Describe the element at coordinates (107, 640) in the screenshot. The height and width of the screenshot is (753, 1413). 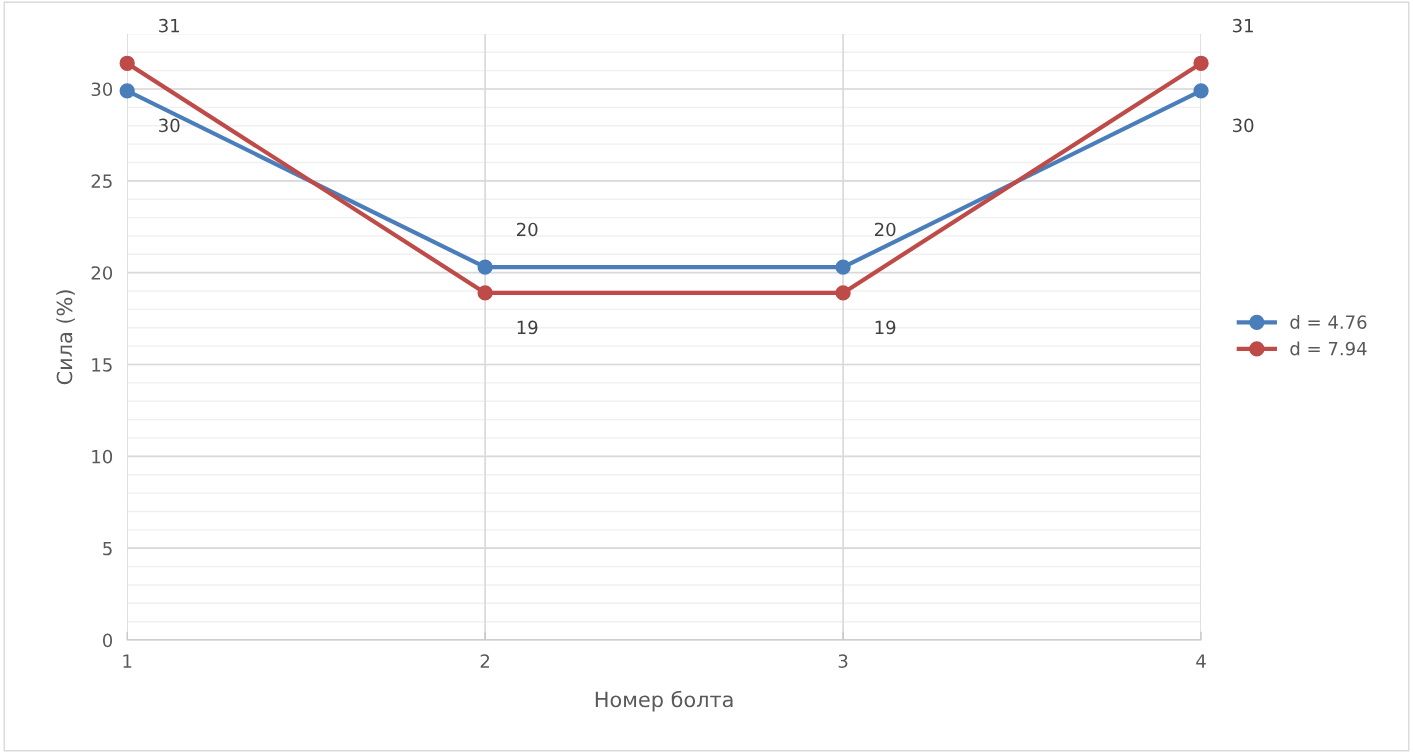
I see `y-tick-label: 0` at that location.